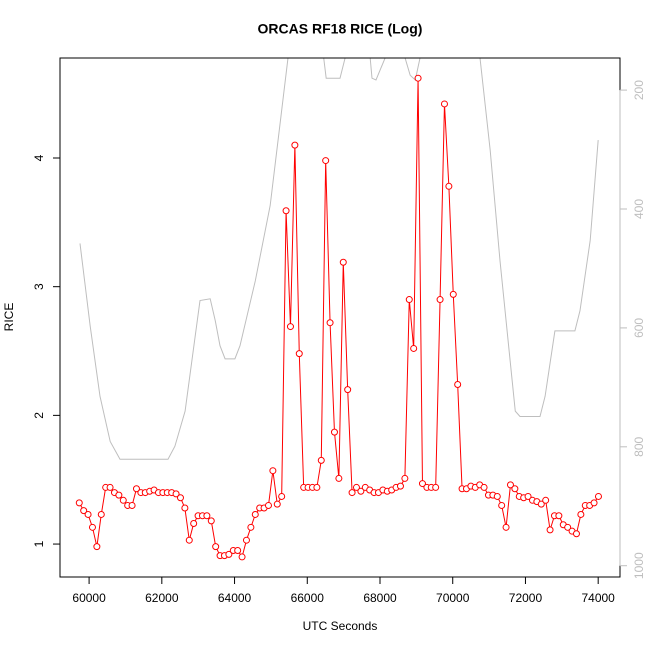 The width and height of the screenshot is (650, 655). I want to click on x-tick-label: 72000, so click(526, 598).